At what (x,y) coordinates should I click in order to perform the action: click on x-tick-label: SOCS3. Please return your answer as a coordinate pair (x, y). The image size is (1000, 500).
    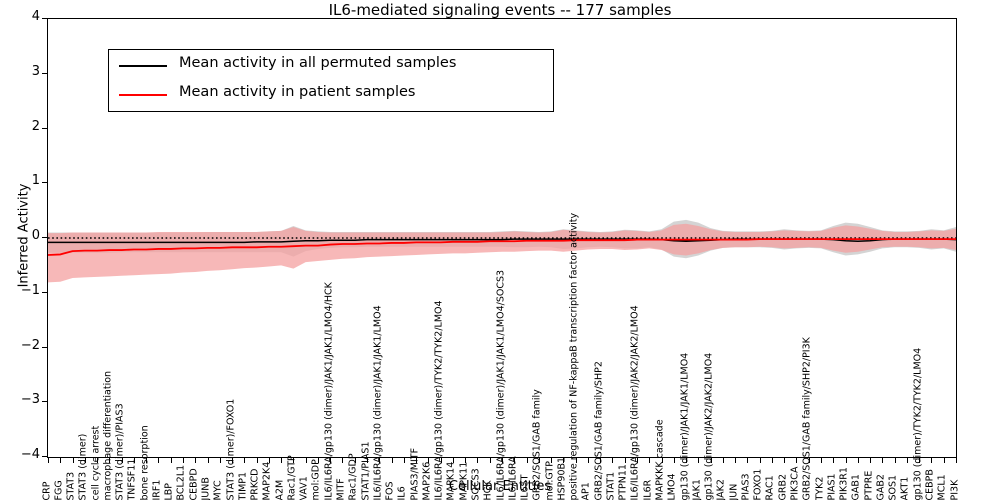
    Looking at the image, I should click on (476, 483).